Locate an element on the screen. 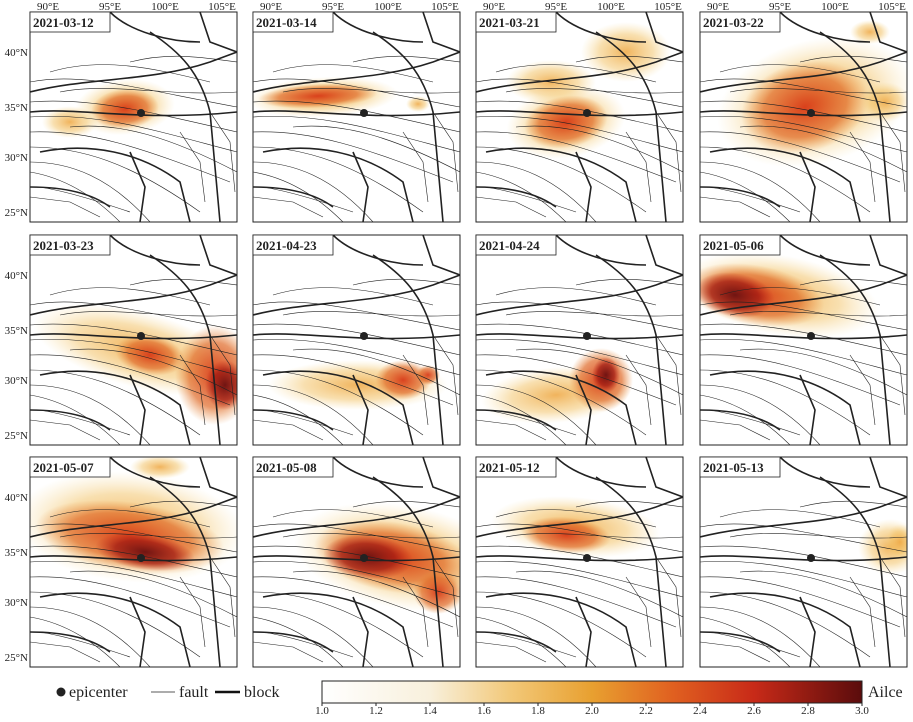  panel-date: 2021-03-22 is located at coordinates (733, 22).